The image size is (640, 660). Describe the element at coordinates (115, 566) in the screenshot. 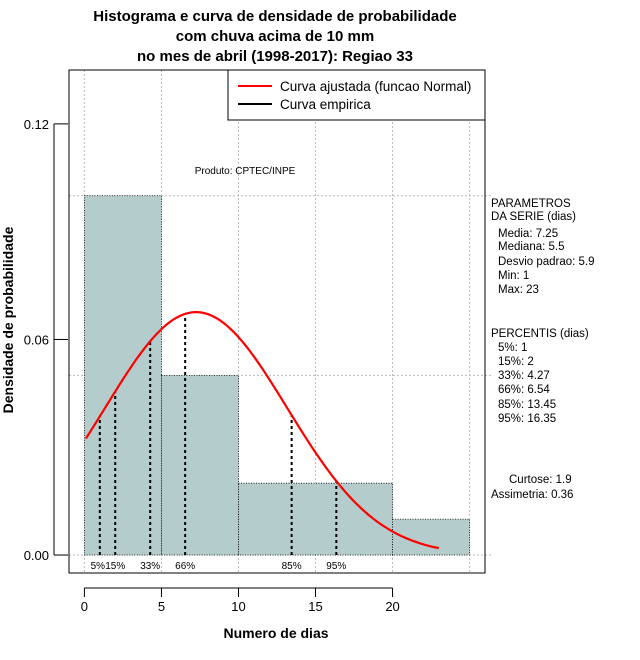

I see `percentile-label: 15%` at that location.